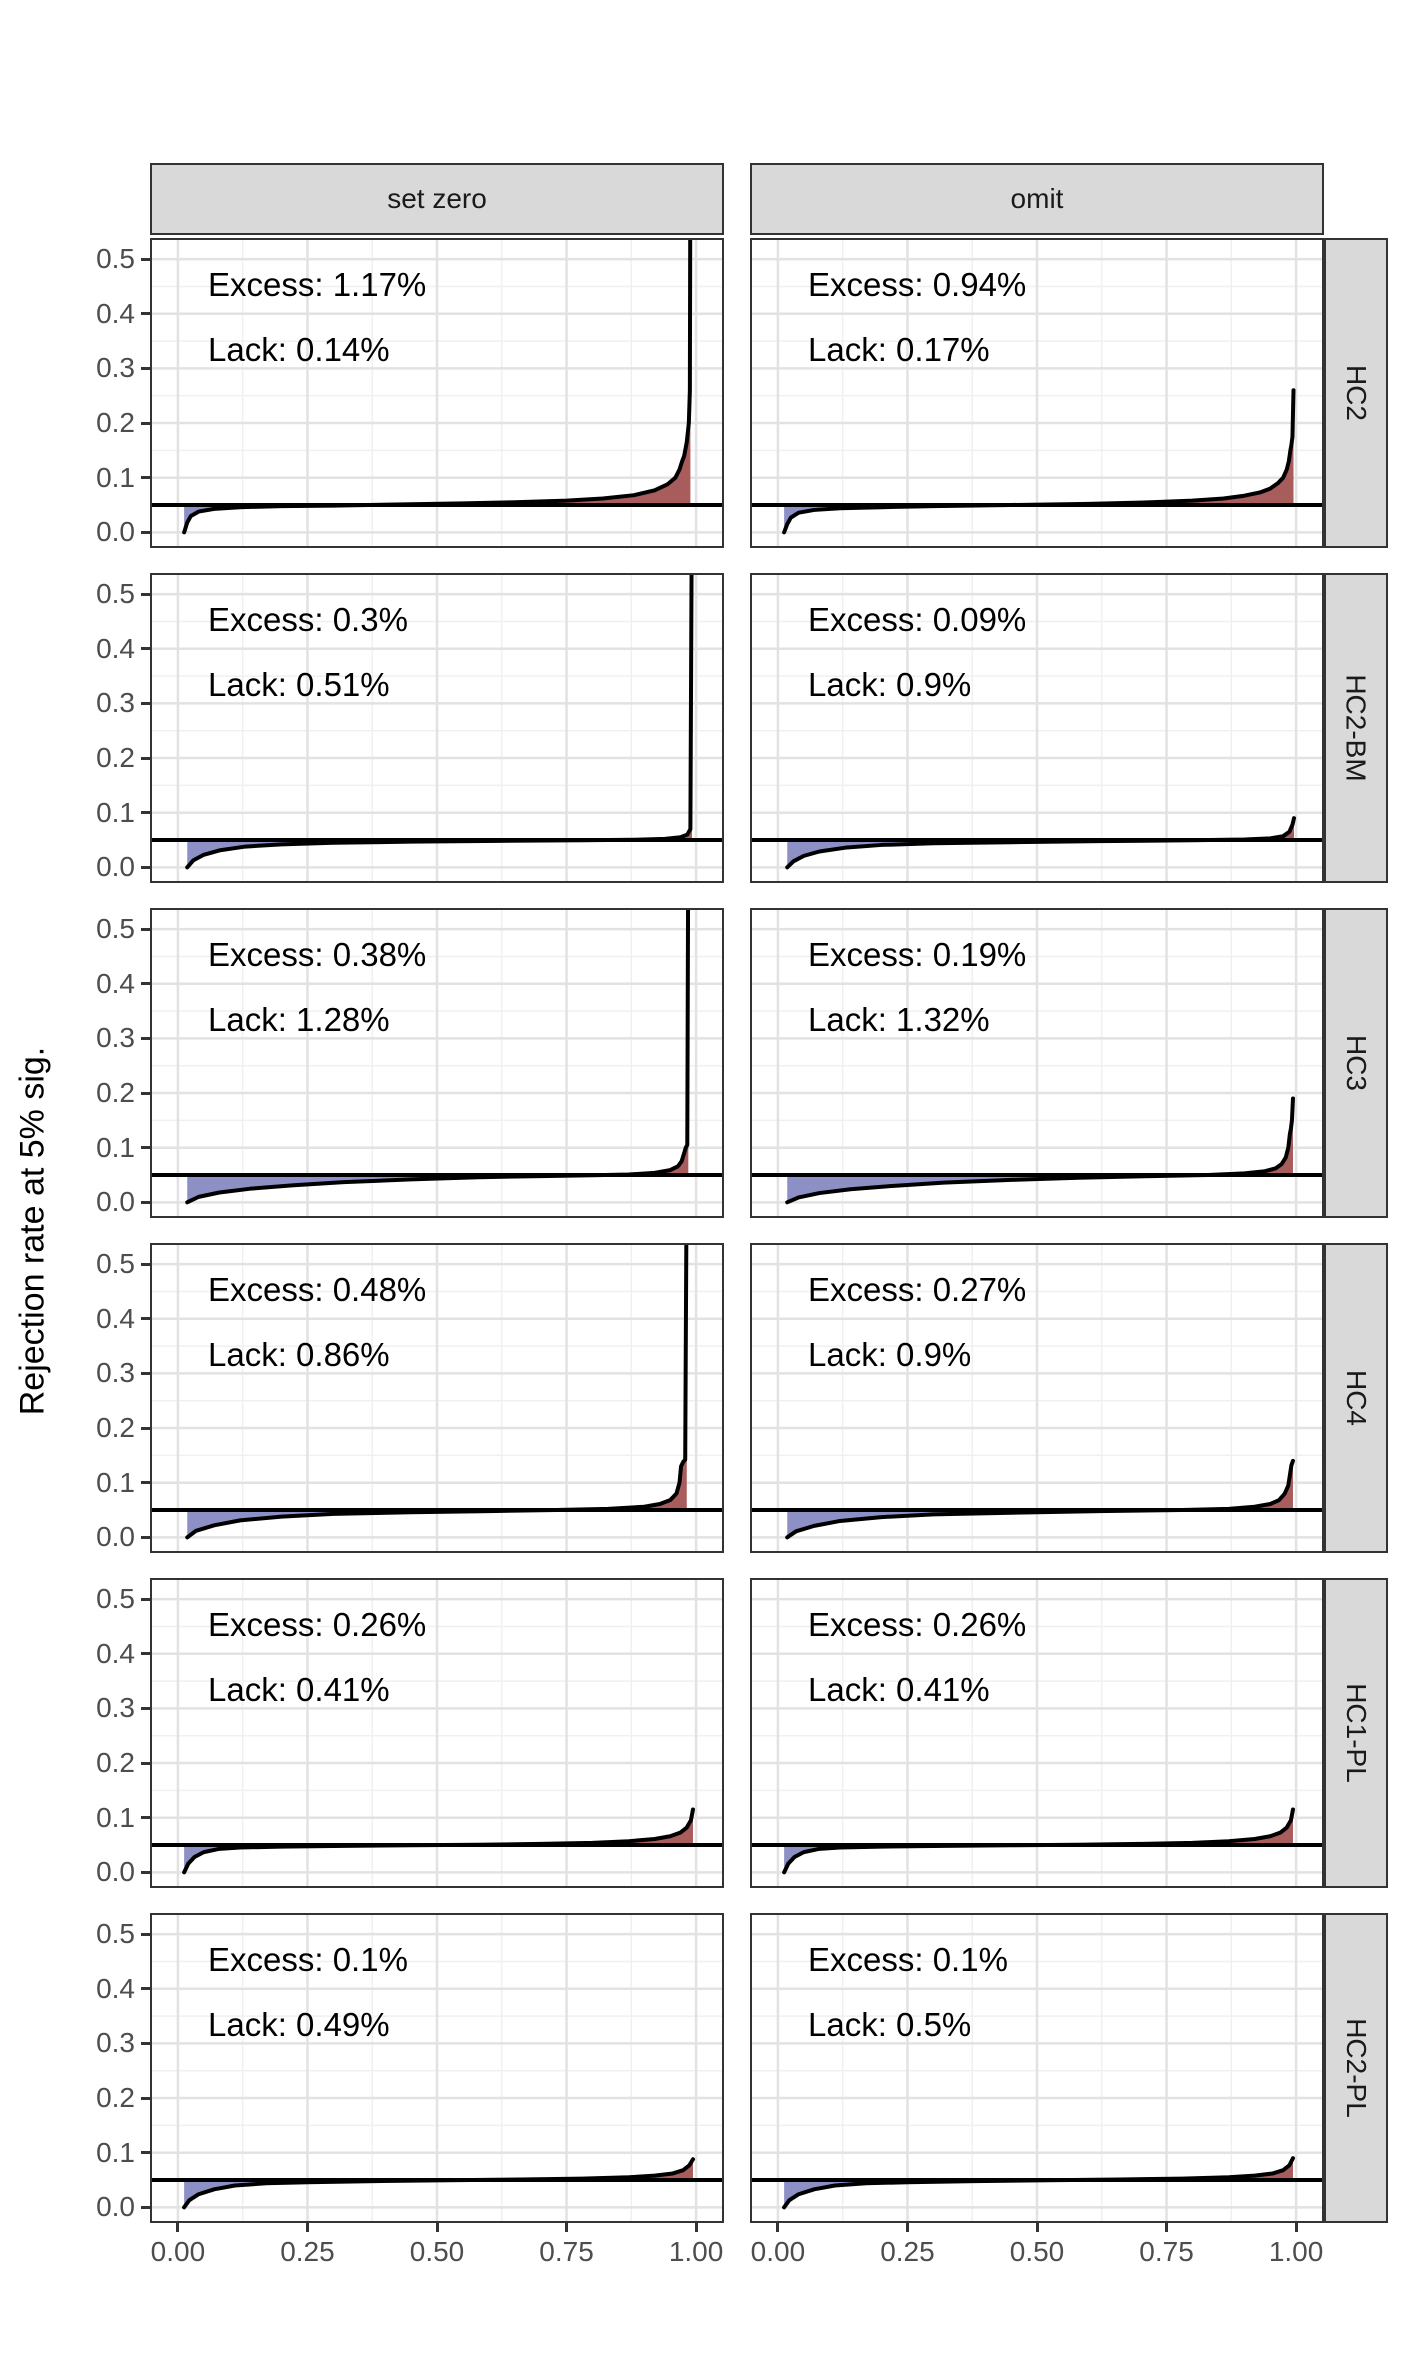  I want to click on lack-annotation: Lack: 0.9%, so click(890, 1354).